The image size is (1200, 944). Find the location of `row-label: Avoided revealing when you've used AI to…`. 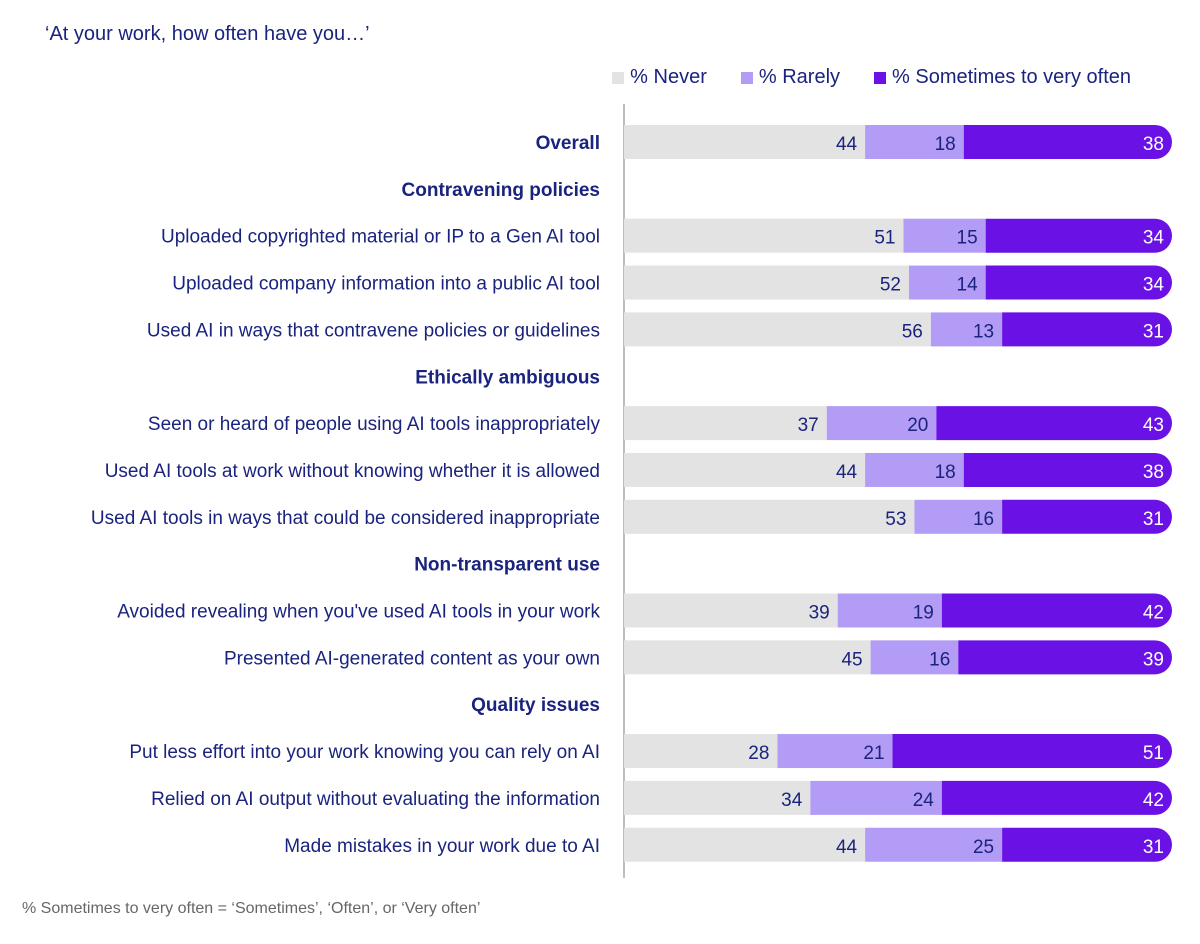

row-label: Avoided revealing when you've used AI to… is located at coordinates (358, 612).